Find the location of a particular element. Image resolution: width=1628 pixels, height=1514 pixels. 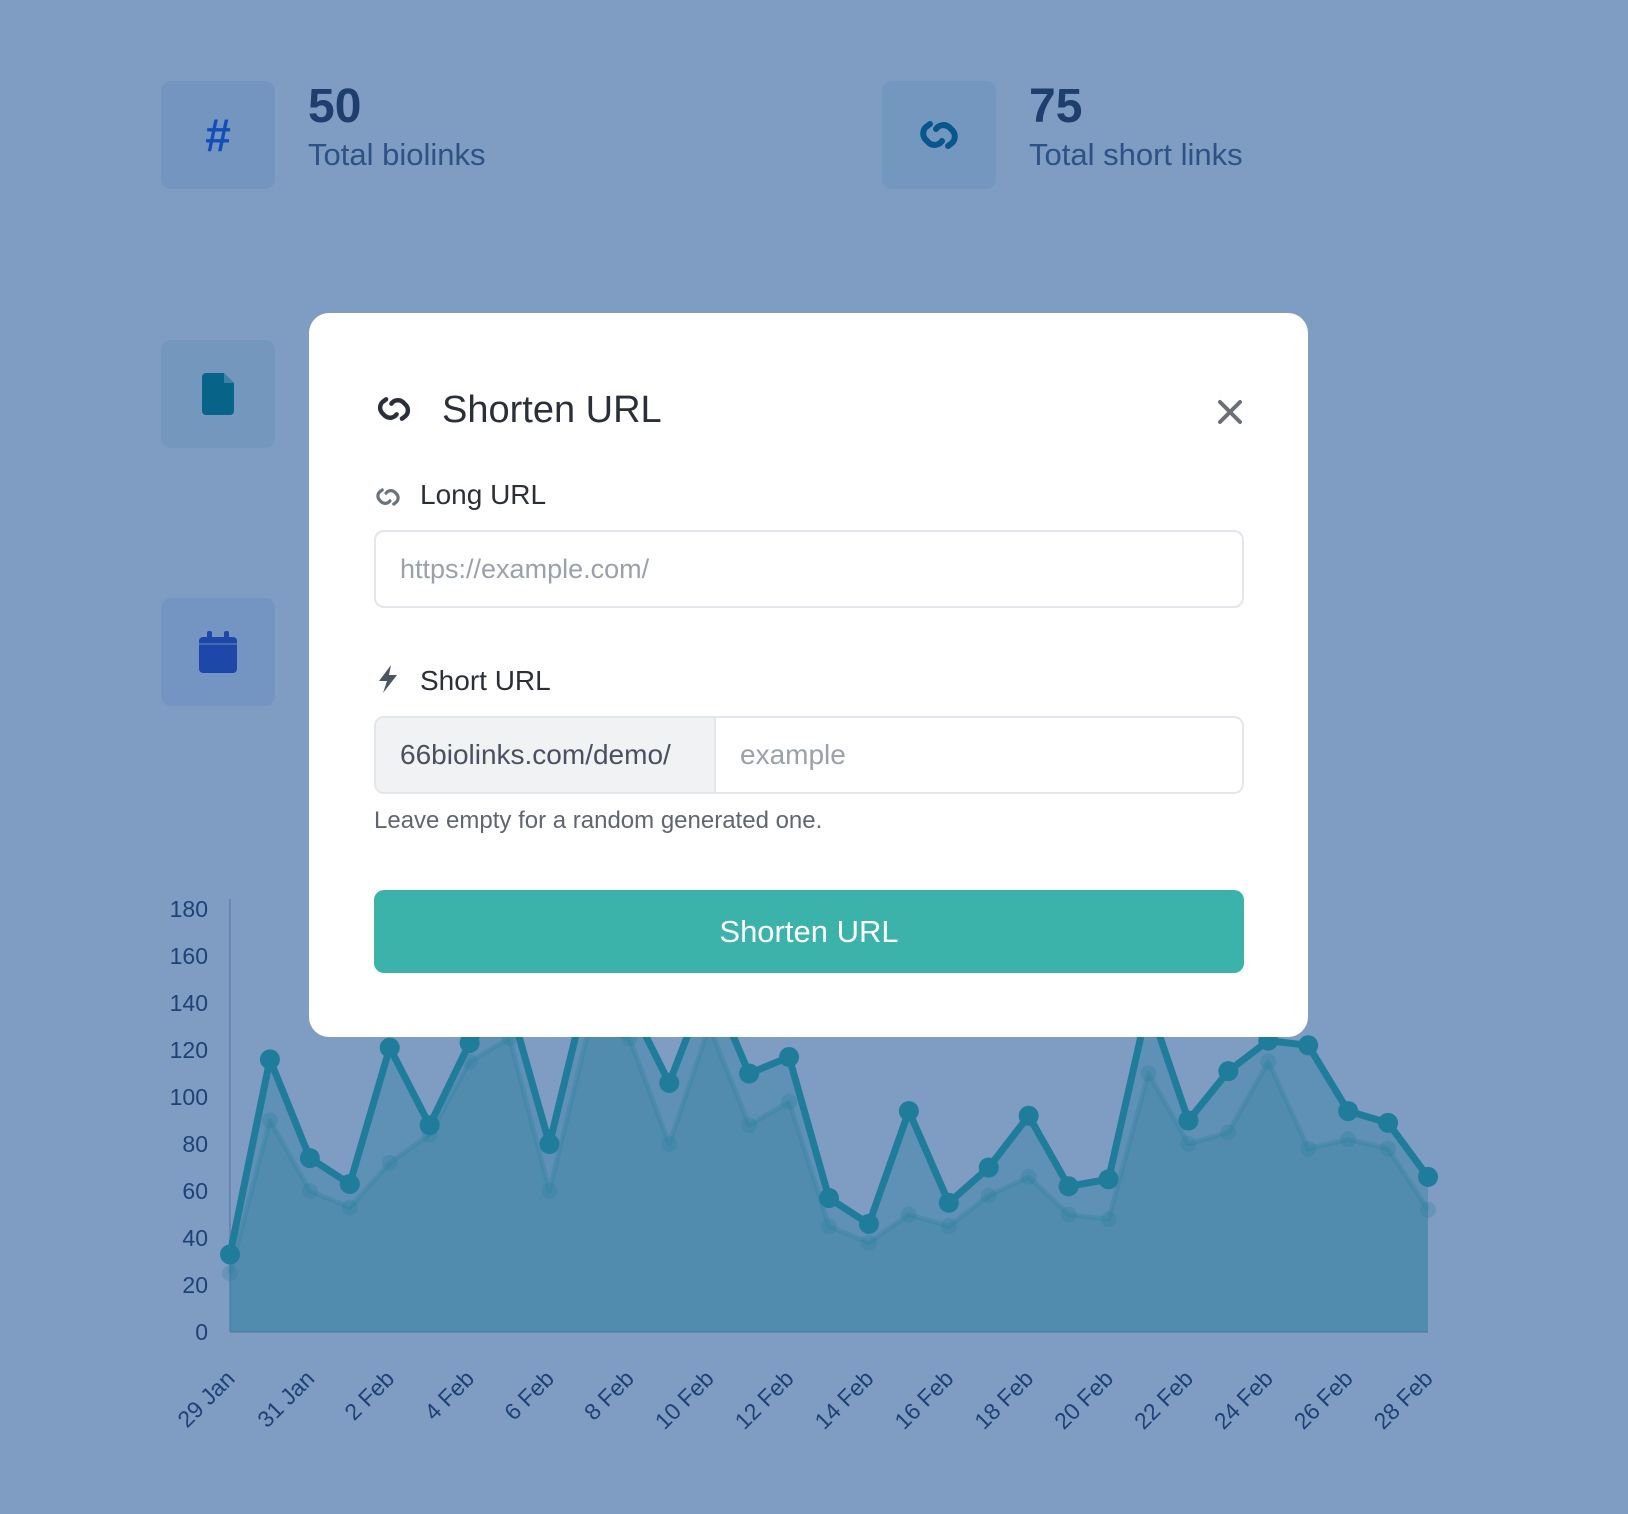

long-url-input: https://example.com/ is located at coordinates (809, 569).